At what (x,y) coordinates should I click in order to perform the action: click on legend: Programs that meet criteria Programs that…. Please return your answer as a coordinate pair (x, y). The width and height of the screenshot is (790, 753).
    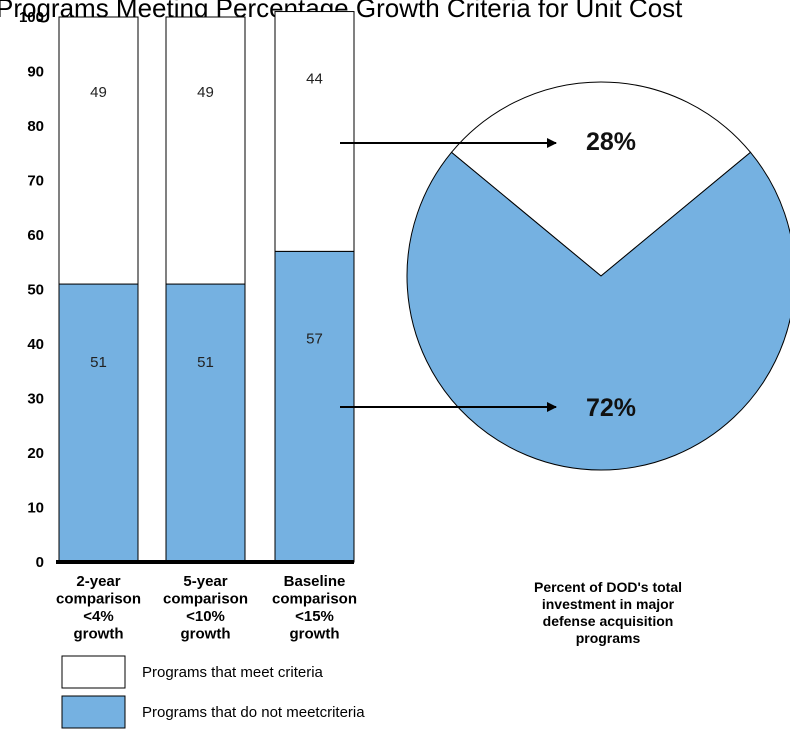
    Looking at the image, I should click on (213, 692).